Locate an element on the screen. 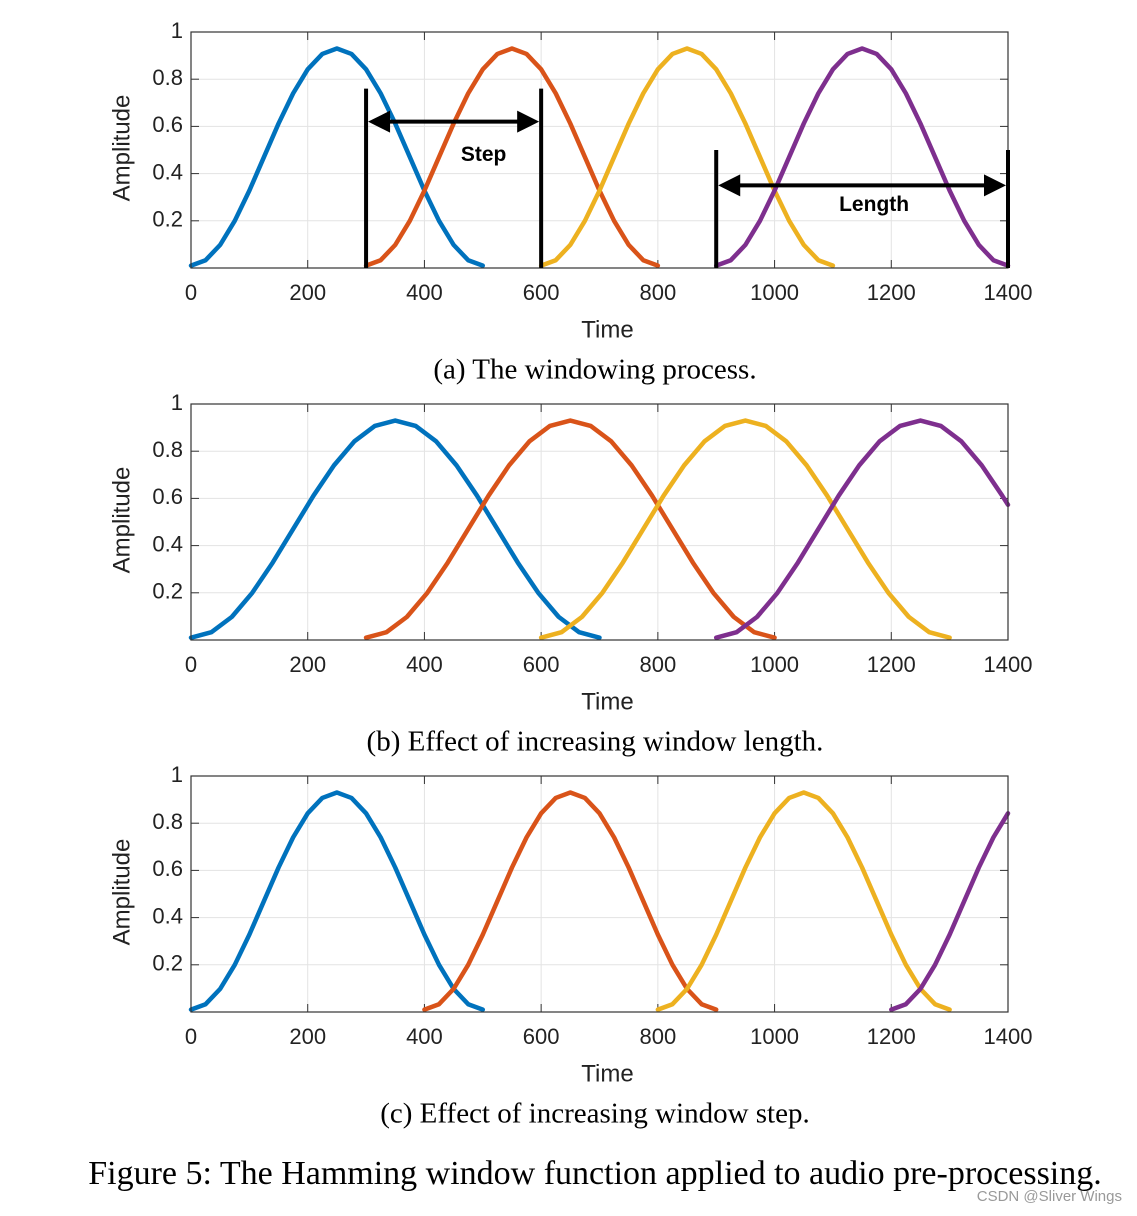 Image resolution: width=1137 pixels, height=1216 pixels. annotation-label: Length is located at coordinates (874, 204).